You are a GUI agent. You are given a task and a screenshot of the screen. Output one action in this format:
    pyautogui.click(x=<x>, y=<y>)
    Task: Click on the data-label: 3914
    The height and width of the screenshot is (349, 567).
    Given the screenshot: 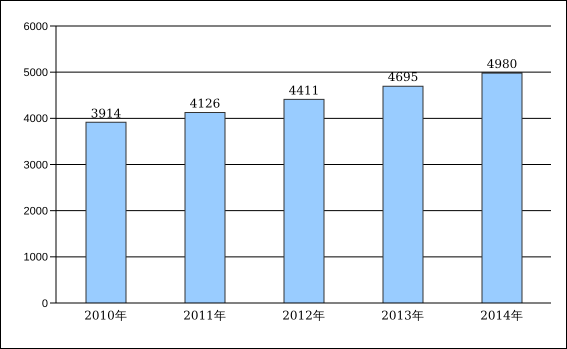 What is the action you would take?
    pyautogui.click(x=106, y=113)
    